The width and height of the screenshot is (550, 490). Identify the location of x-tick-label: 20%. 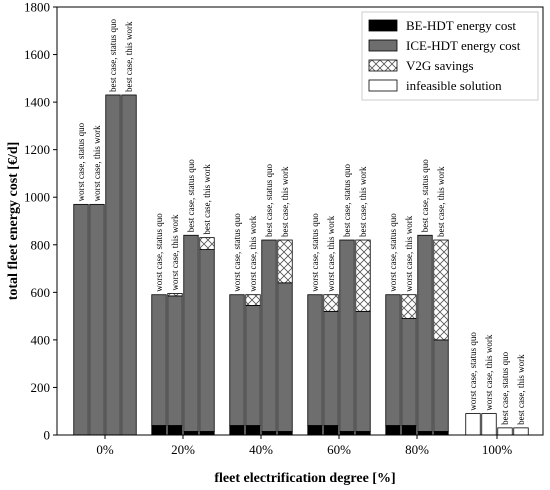
(183, 449).